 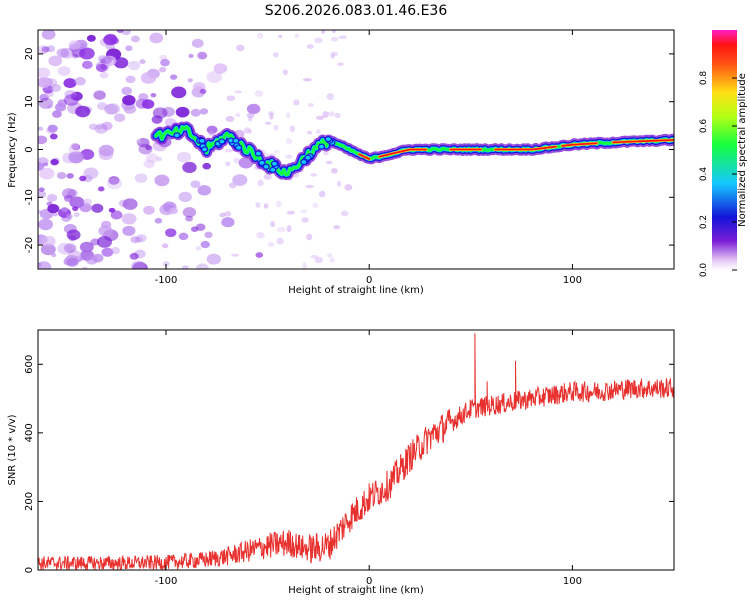 I want to click on snr-ylabel: SNR (10 * v/v), so click(x=12, y=449).